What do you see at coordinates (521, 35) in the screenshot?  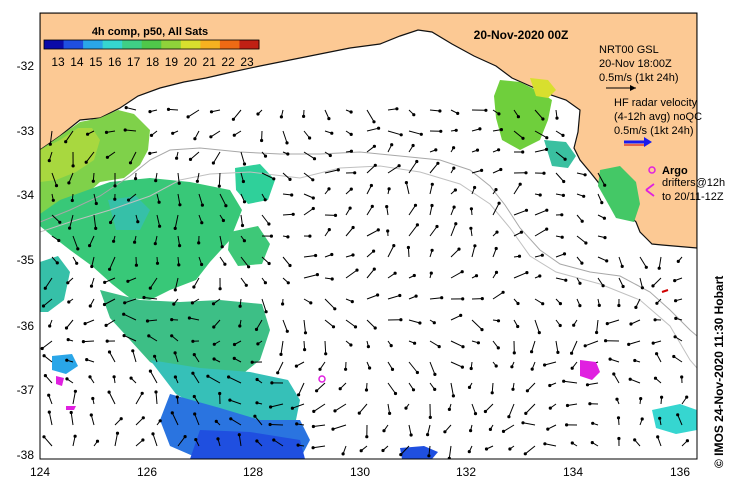 I see `date-title: 20-Nov-2020 00Z` at bounding box center [521, 35].